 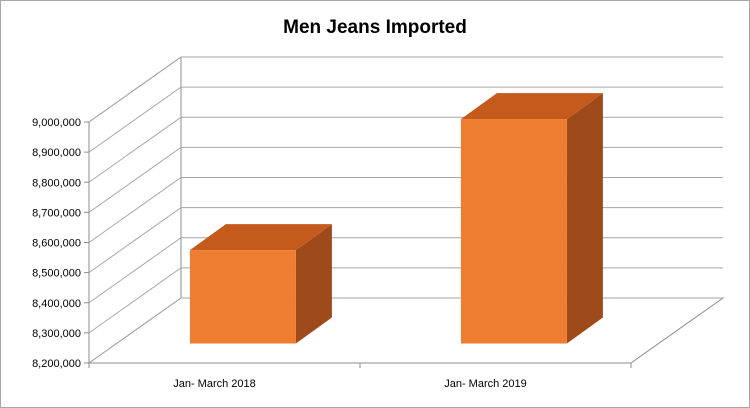 I want to click on x-axis-category-labels: Jan- March 2018 Jan- March 2019, so click(x=350, y=384).